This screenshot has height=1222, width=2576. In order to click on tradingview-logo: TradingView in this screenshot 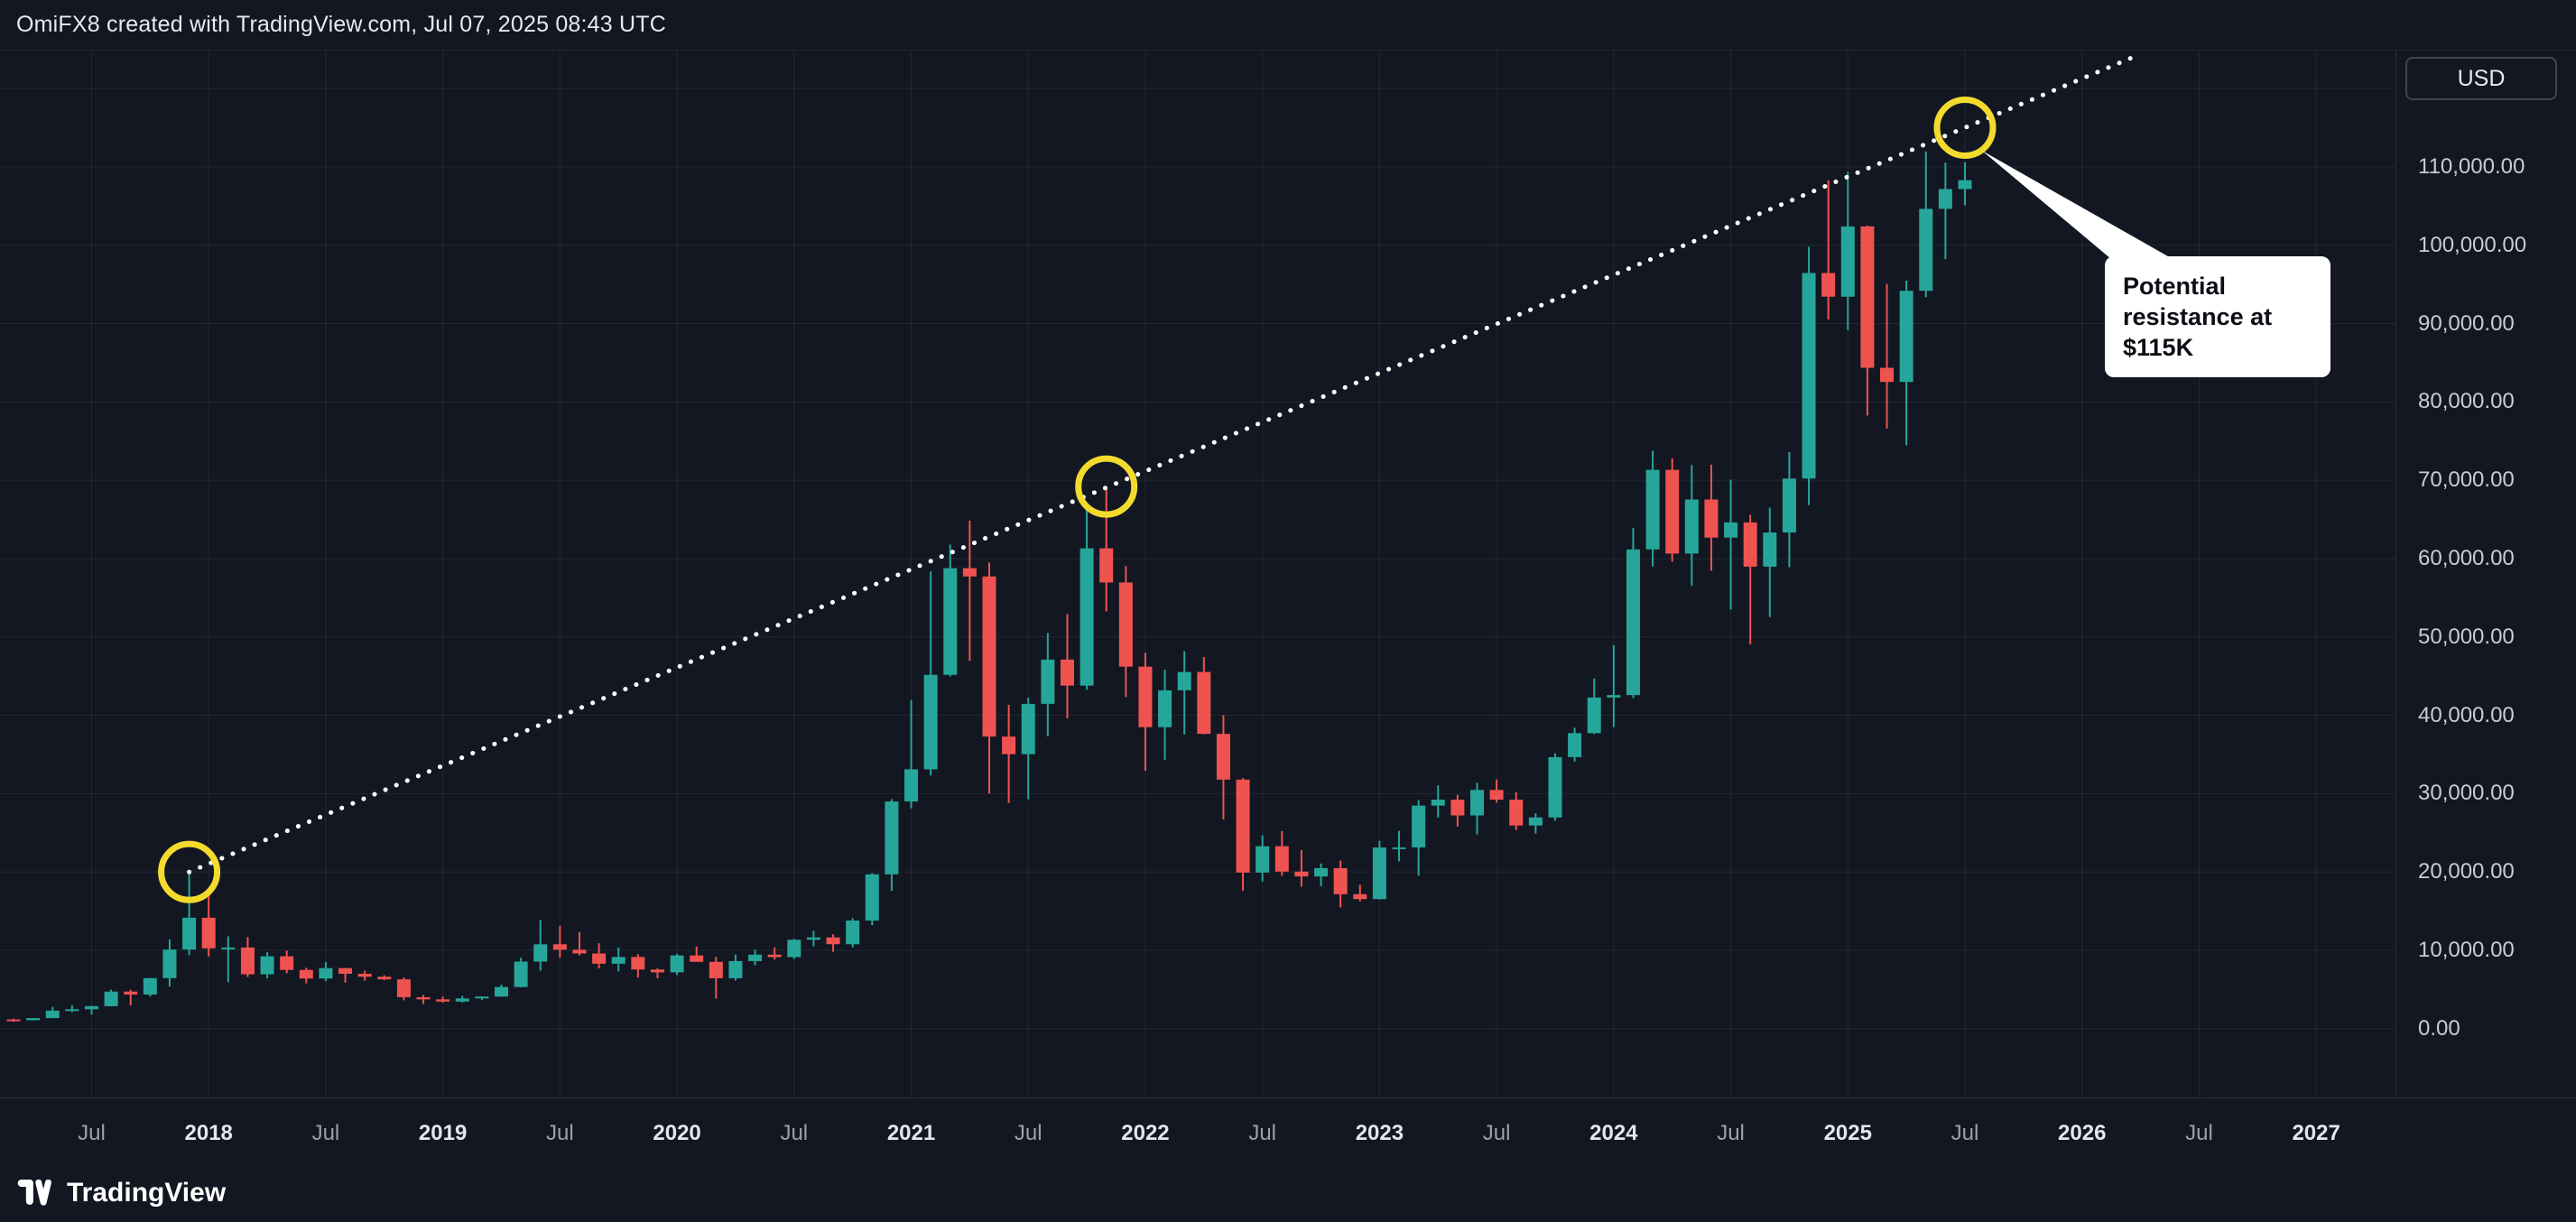, I will do `click(121, 1193)`.